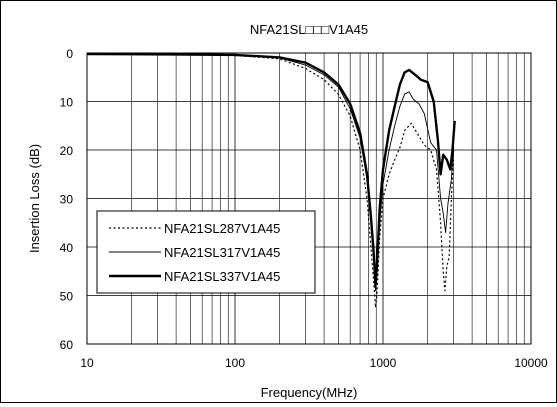 The height and width of the screenshot is (407, 557). I want to click on x-tick-label: 100, so click(235, 363).